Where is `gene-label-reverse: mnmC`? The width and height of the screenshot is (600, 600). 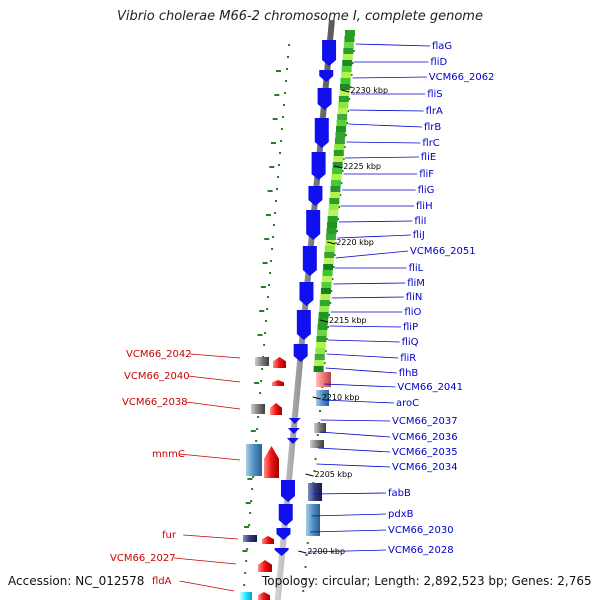
gene-label-reverse: mnmC is located at coordinates (168, 454).